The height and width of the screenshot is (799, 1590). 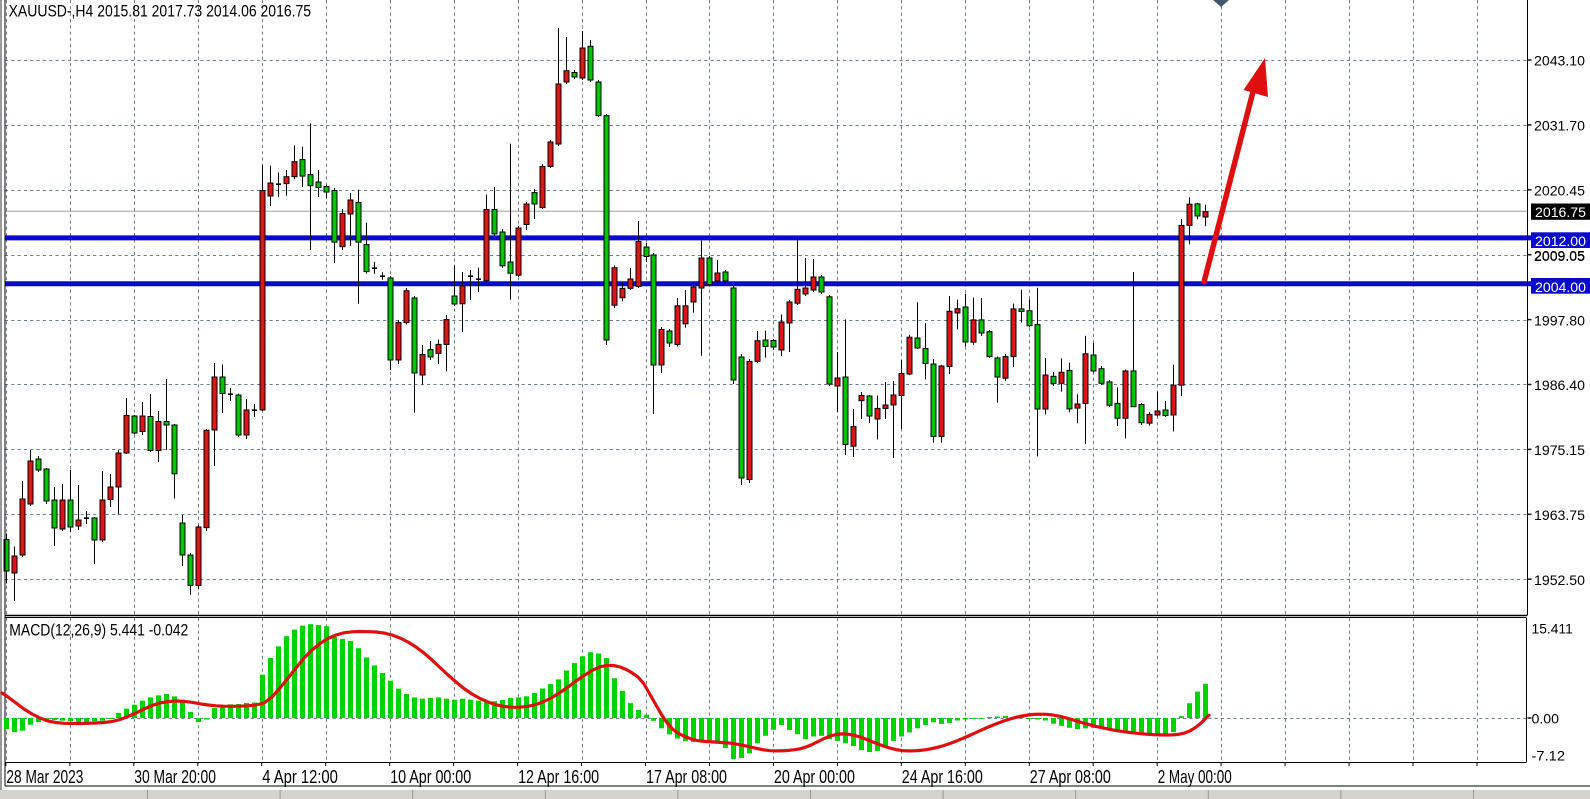 I want to click on svg-text: 2004.00, so click(x=1560, y=288).